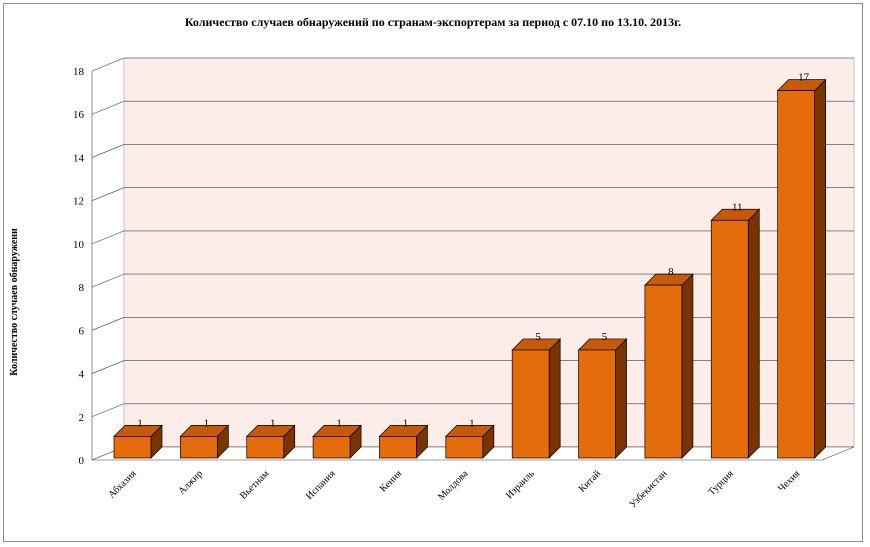 This screenshot has height=547, width=870. What do you see at coordinates (82, 461) in the screenshot?
I see `y-tick-label: 0` at bounding box center [82, 461].